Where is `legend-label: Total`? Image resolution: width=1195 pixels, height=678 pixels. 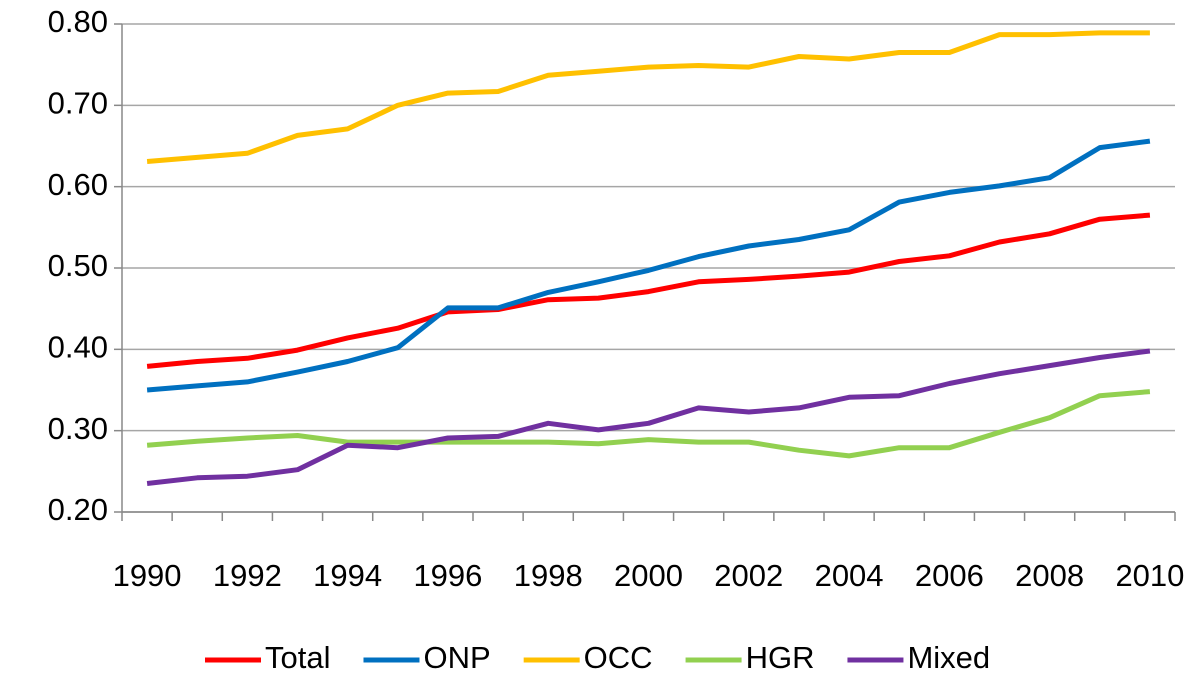
legend-label: Total is located at coordinates (297, 657).